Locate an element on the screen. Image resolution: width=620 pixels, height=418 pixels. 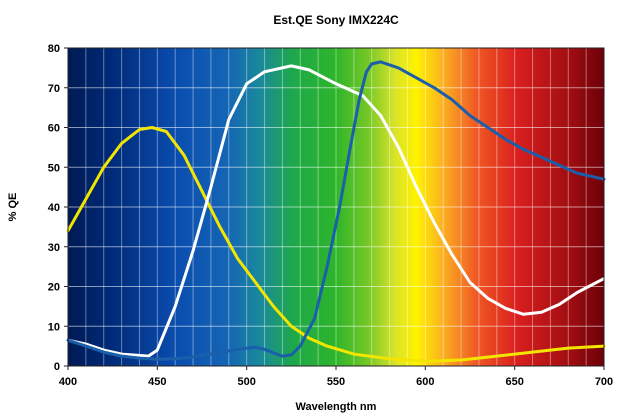
x-tick-label: 600 is located at coordinates (425, 382).